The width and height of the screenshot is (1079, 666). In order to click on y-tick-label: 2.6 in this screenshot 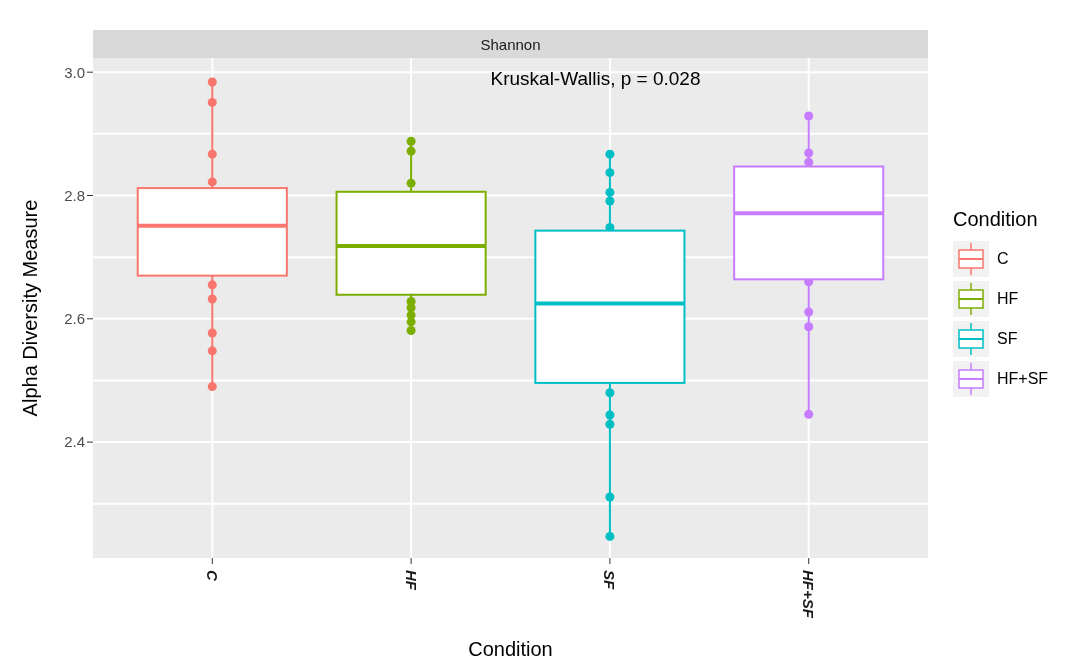, I will do `click(74, 319)`.